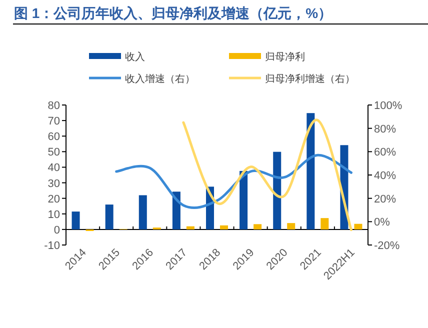  Describe the element at coordinates (135, 57) in the screenshot. I see `legend-label: 收入` at that location.